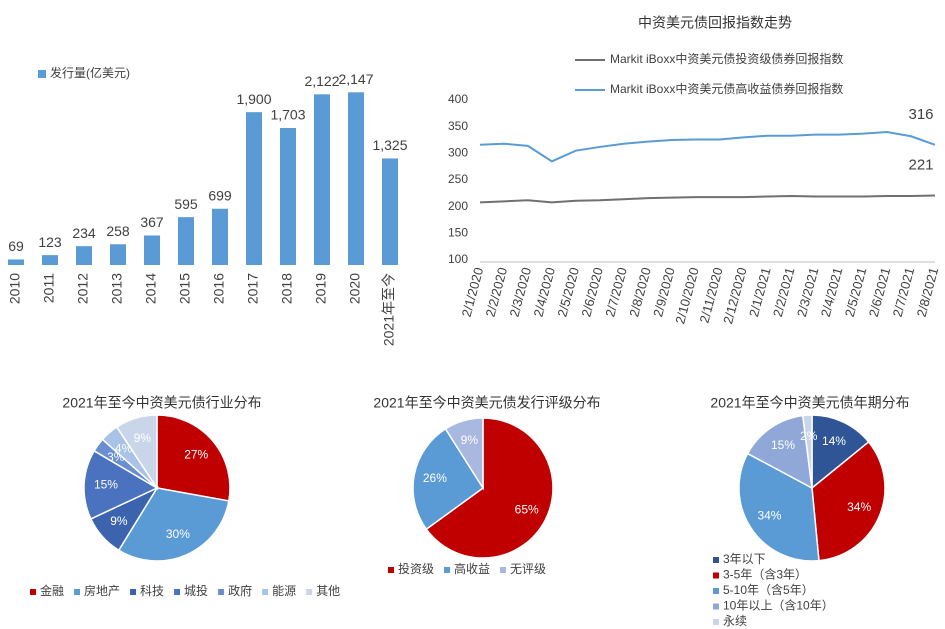 The image size is (945, 629). What do you see at coordinates (435, 478) in the screenshot?
I see `data-label: 26%` at bounding box center [435, 478].